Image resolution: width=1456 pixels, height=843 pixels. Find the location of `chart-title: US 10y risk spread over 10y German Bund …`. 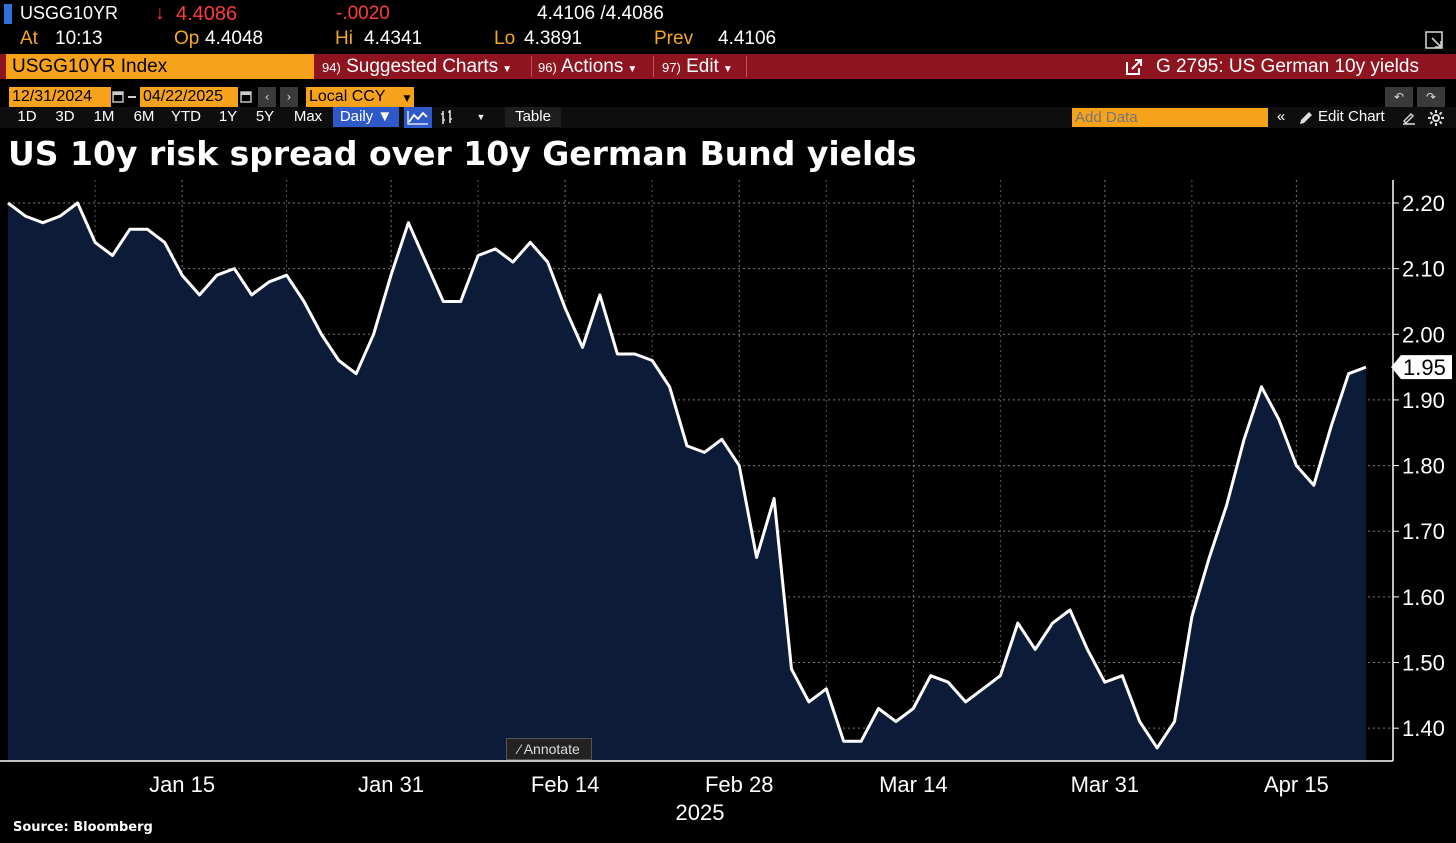

chart-title: US 10y risk spread over 10y German Bund … is located at coordinates (462, 153).